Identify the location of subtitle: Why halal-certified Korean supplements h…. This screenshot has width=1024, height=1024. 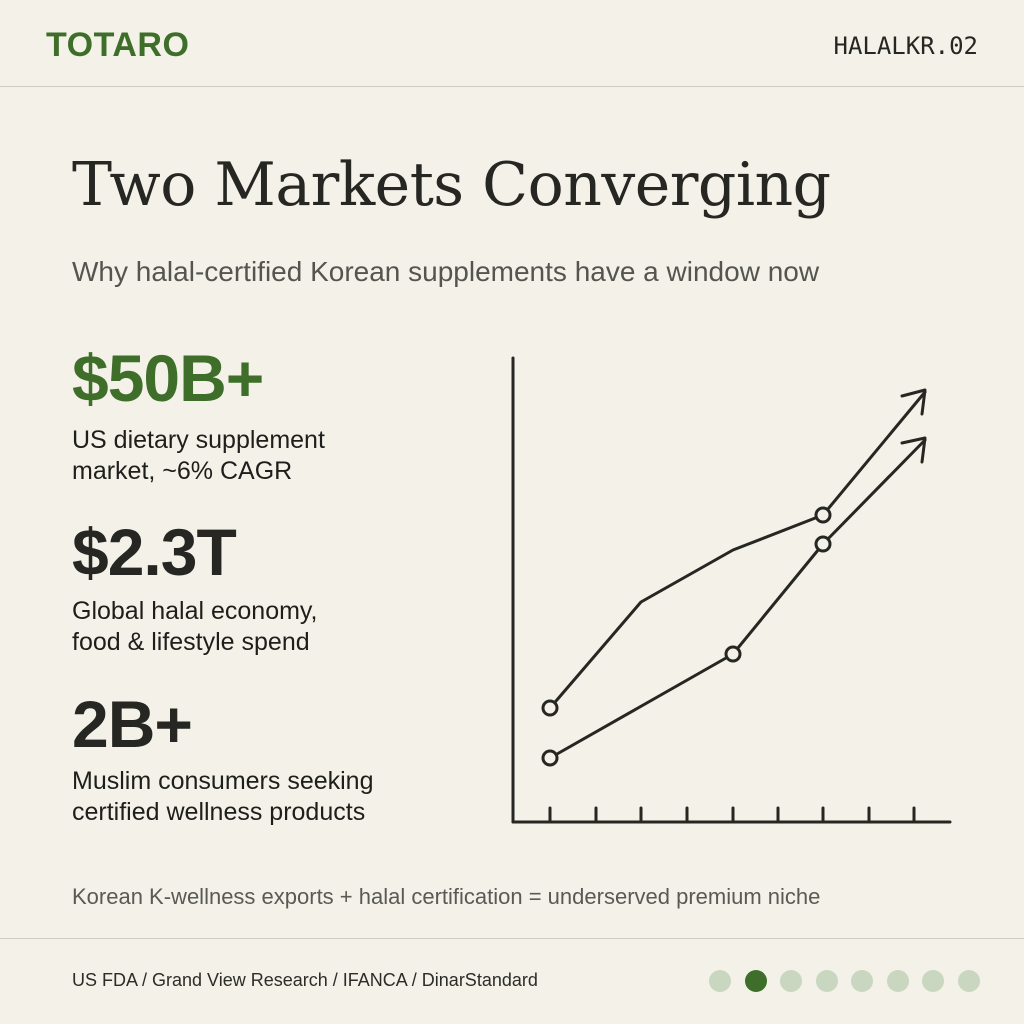
(446, 271).